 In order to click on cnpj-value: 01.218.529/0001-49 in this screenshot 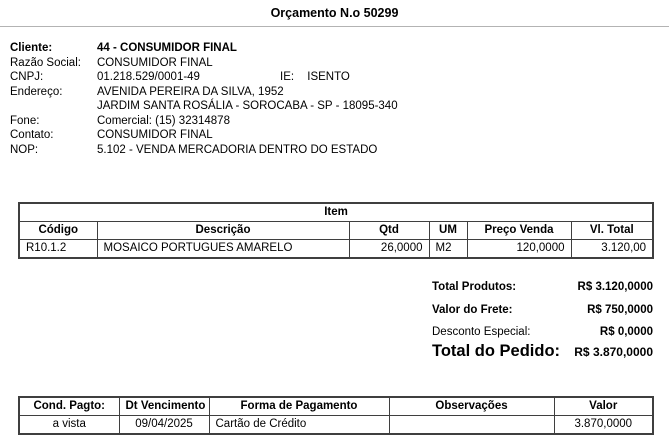, I will do `click(148, 77)`.